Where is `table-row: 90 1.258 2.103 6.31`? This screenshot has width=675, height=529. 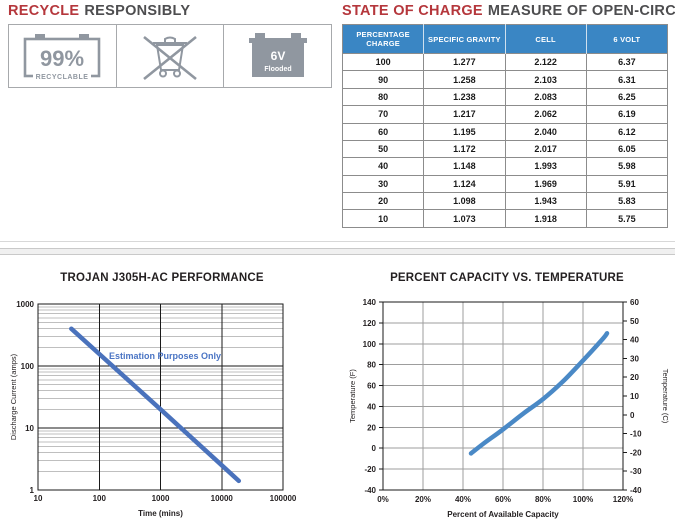 table-row: 90 1.258 2.103 6.31 is located at coordinates (505, 79).